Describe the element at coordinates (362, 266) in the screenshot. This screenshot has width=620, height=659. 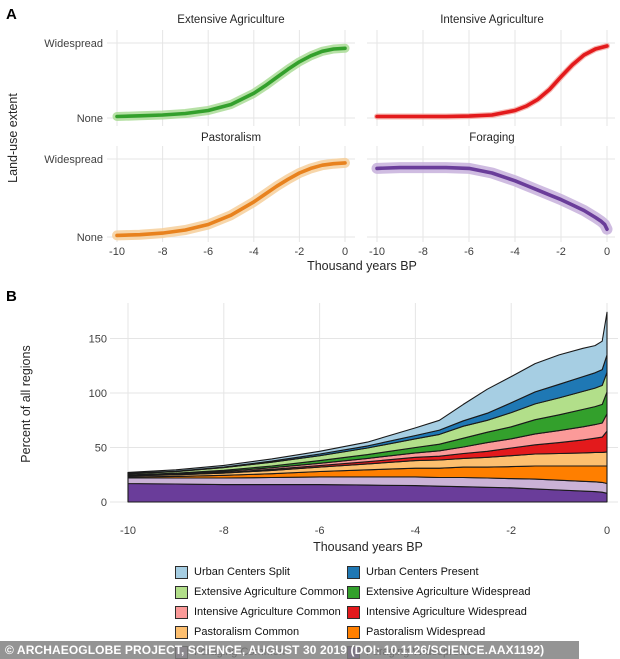
I see `panel-a-x-axis-title: Thousand years BP` at that location.